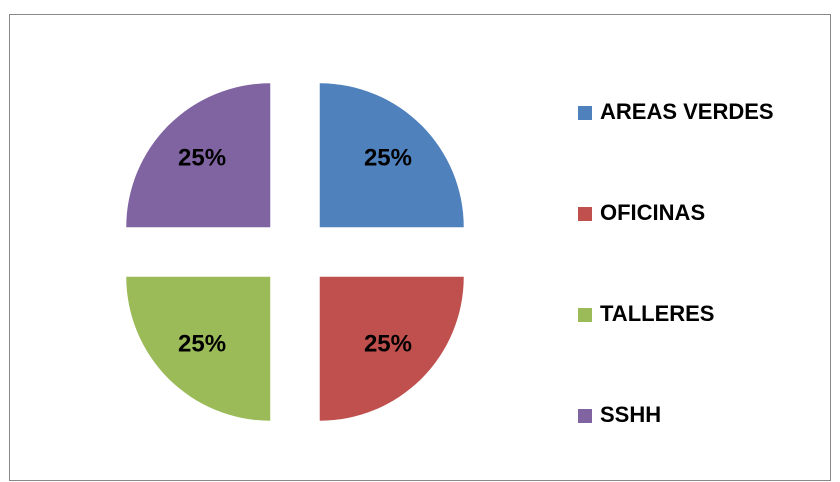  I want to click on legend-label: TALLERES, so click(657, 313).